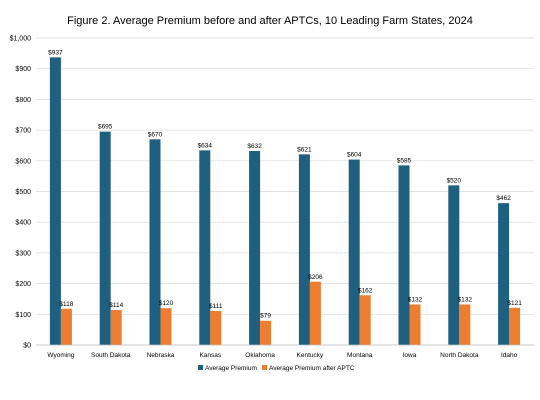 This screenshot has height=400, width=540. What do you see at coordinates (116, 305) in the screenshot?
I see `data-label: $114` at bounding box center [116, 305].